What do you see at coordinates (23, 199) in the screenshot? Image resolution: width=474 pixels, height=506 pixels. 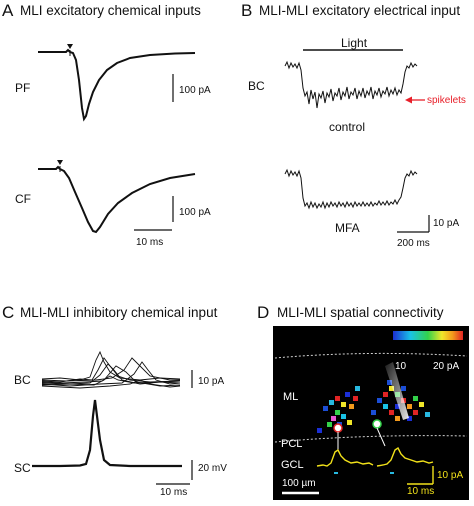 I see `panel-a-cf-label: CF` at bounding box center [23, 199].